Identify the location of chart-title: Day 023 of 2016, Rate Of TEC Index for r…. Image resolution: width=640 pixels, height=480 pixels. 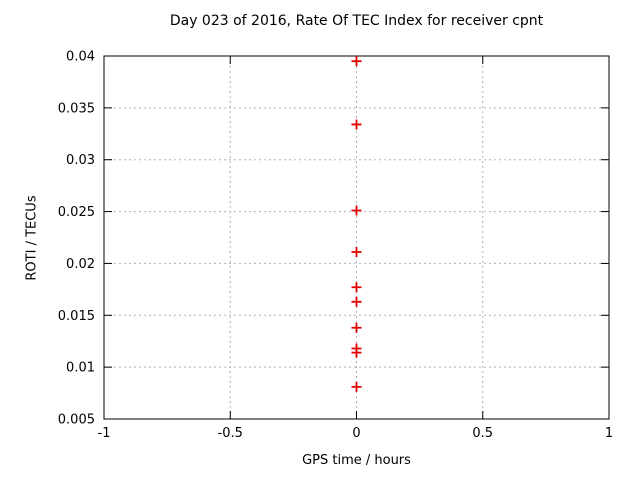
(356, 21).